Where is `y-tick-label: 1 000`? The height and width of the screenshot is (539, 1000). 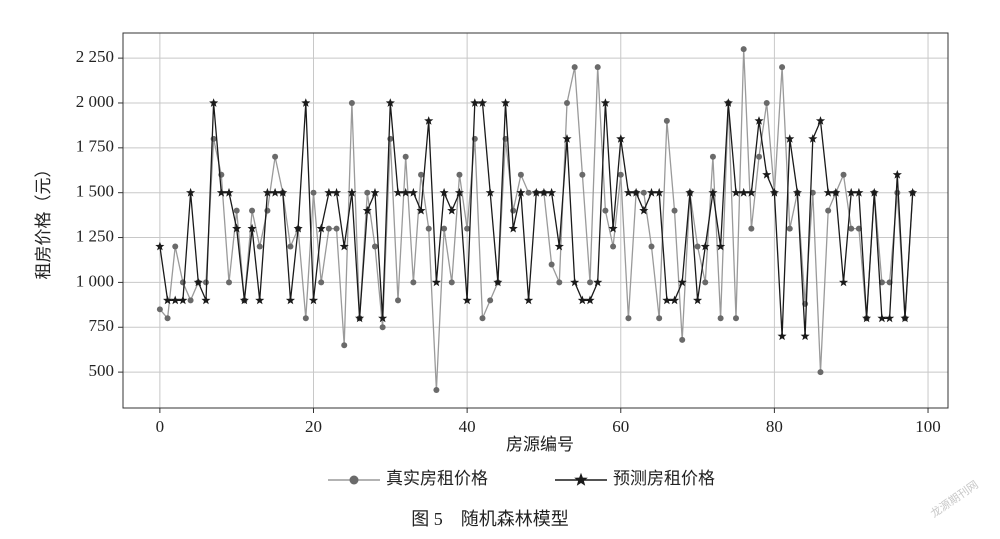 y-tick-label: 1 000 is located at coordinates (95, 280).